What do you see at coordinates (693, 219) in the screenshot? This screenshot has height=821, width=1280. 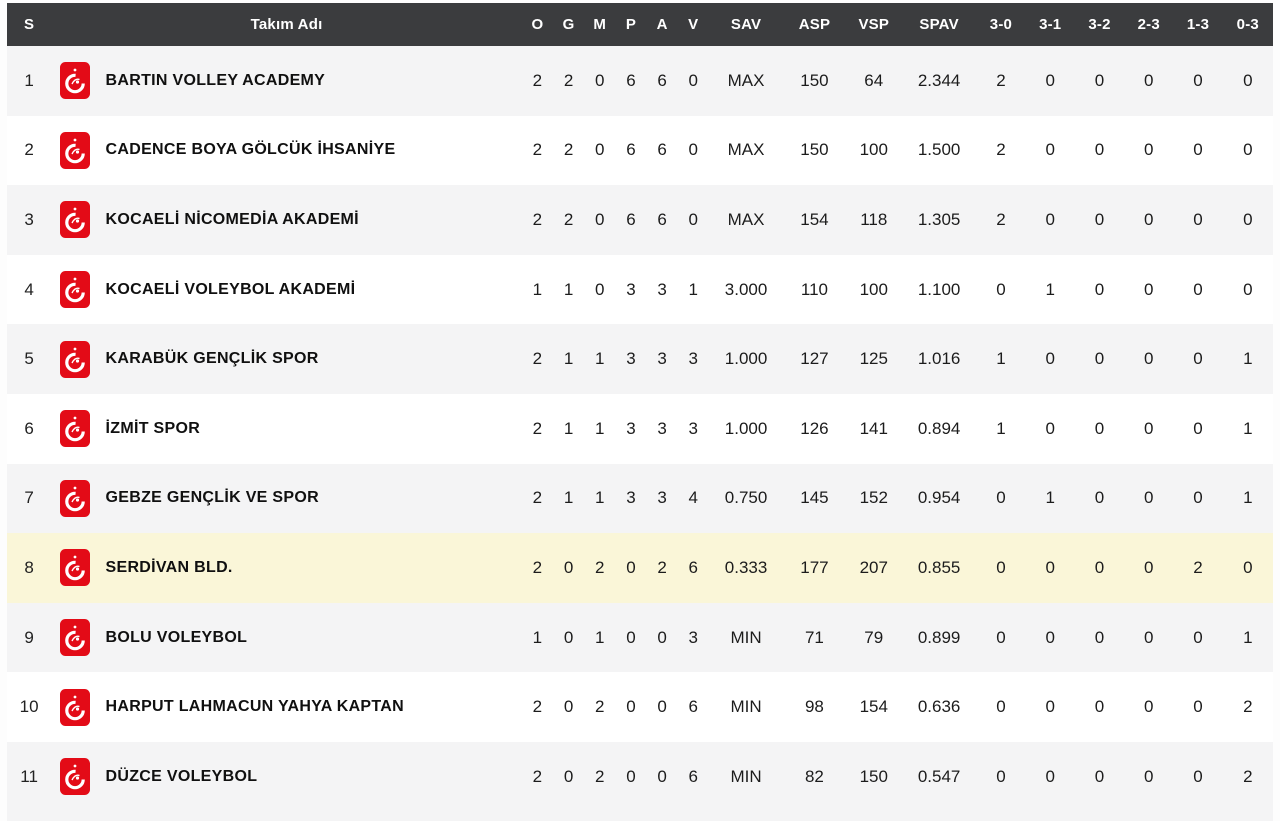 I see `stat-v: 0` at bounding box center [693, 219].